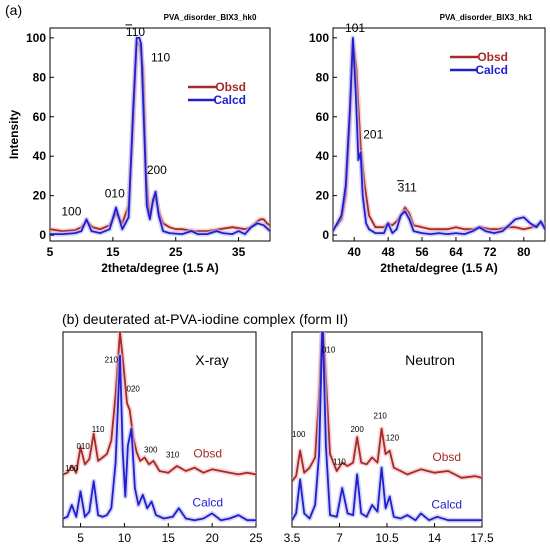  What do you see at coordinates (151, 449) in the screenshot?
I see `peak-label: 300` at bounding box center [151, 449].